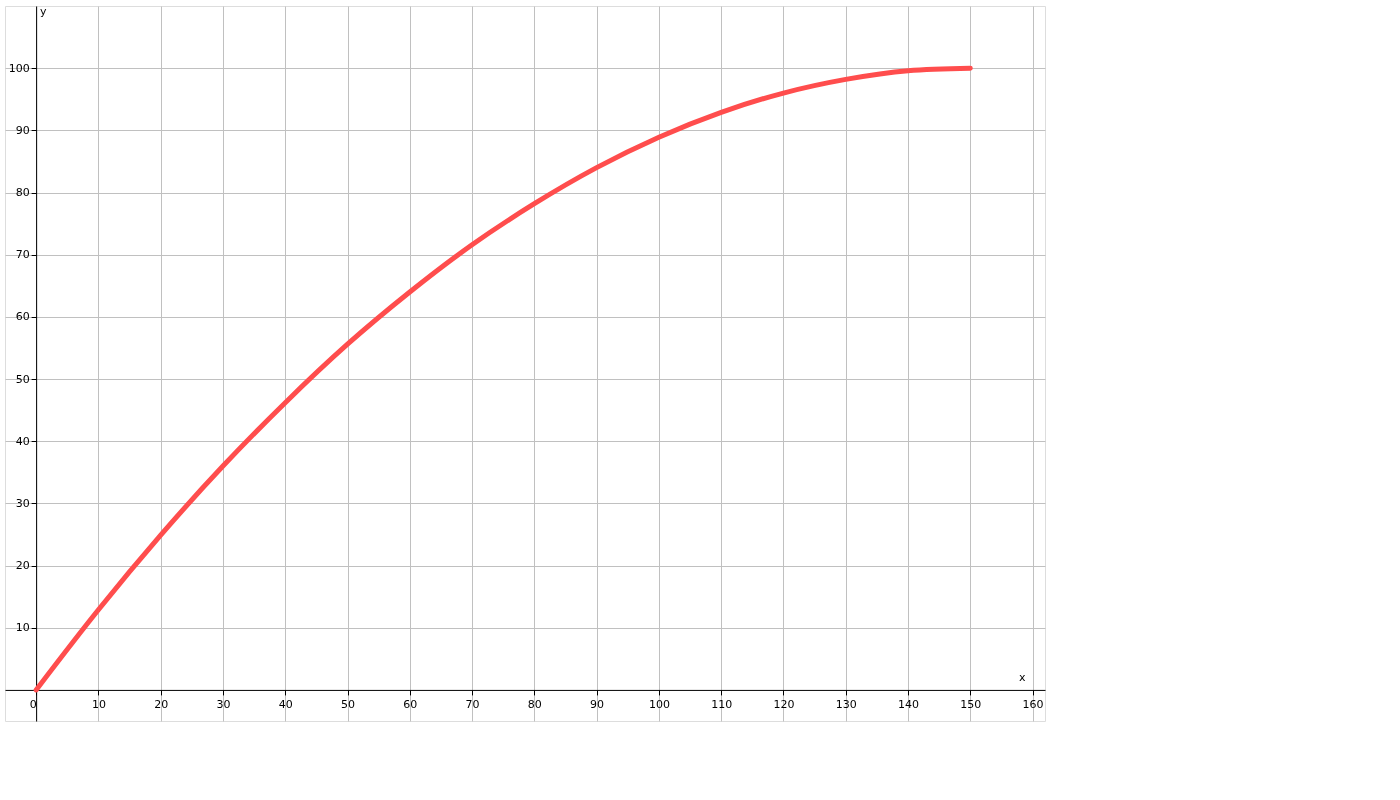  What do you see at coordinates (22, 566) in the screenshot?
I see `y-tick-label: 20` at bounding box center [22, 566].